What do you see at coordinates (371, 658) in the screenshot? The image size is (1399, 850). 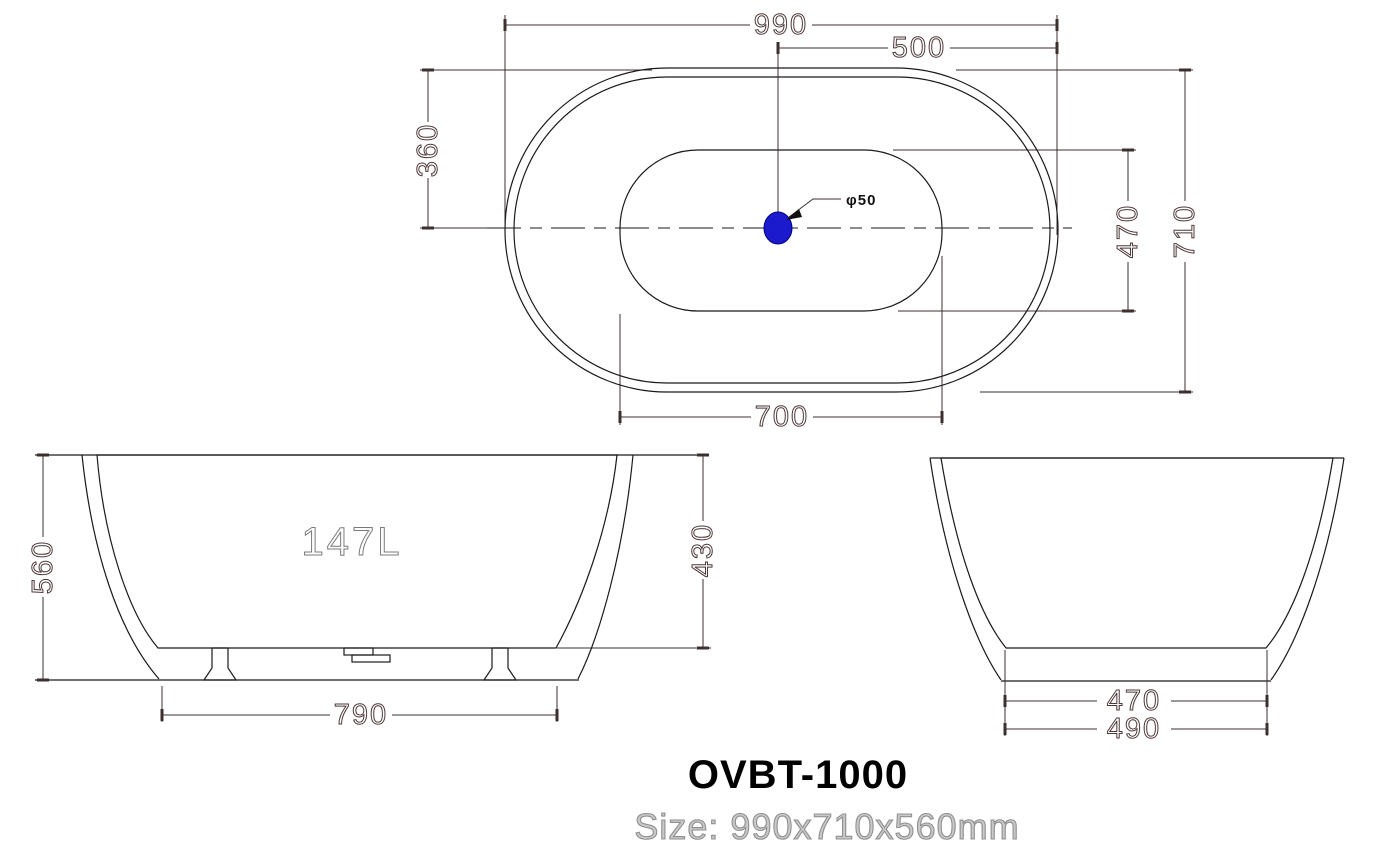 I see `drain-fitting-lower` at bounding box center [371, 658].